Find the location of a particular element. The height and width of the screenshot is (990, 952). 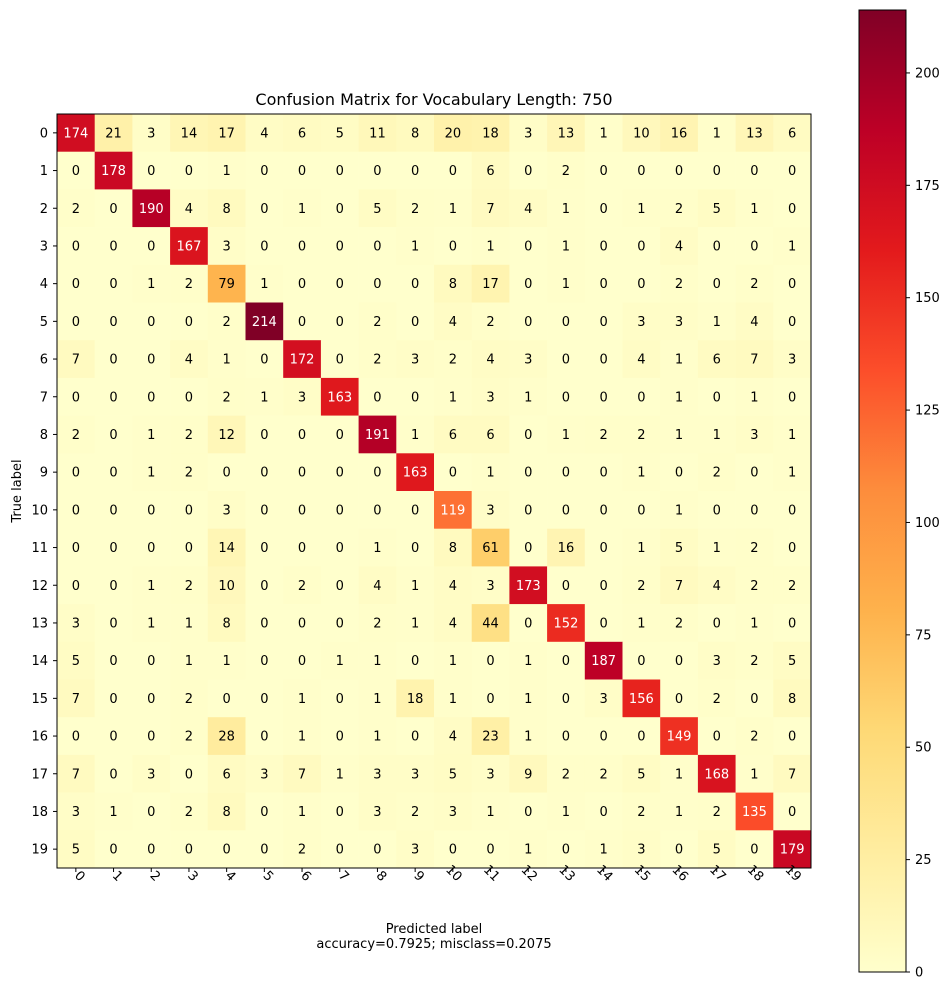

cell-value-label: 9 is located at coordinates (528, 774).